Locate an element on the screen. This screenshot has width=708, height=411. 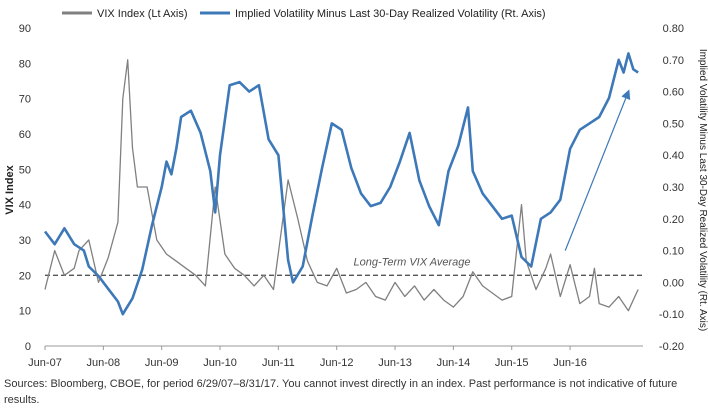
y-tick-label: 30 is located at coordinates (25, 241).